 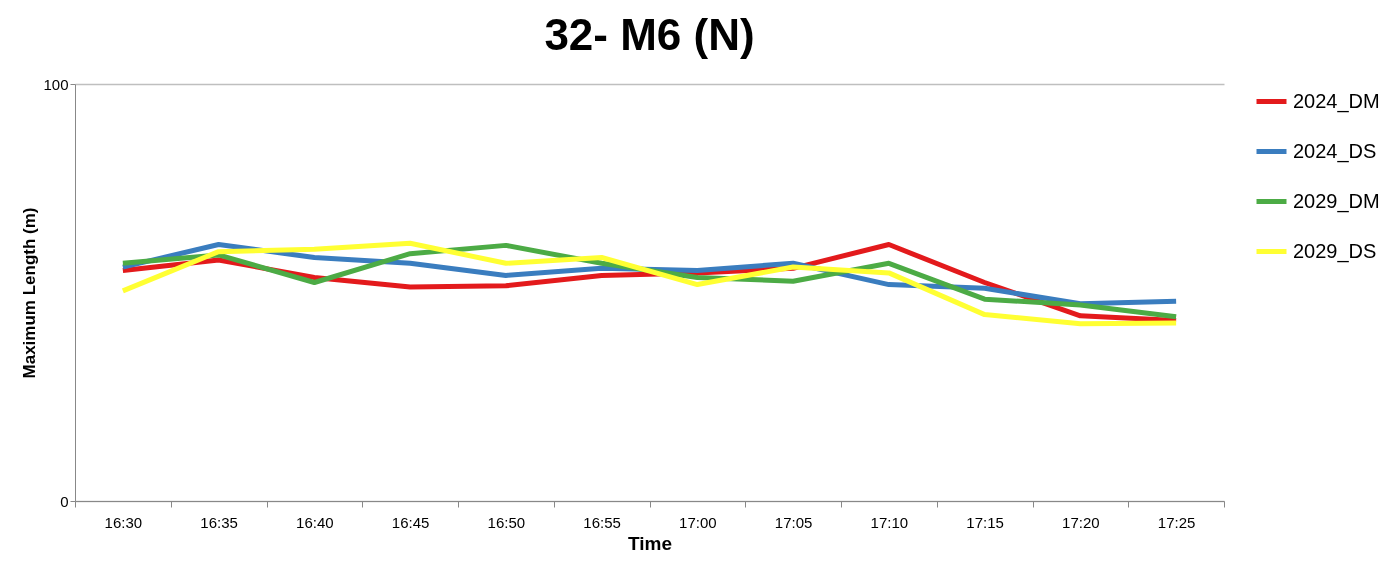 I want to click on x-tick-label: 16:50, so click(x=506, y=522).